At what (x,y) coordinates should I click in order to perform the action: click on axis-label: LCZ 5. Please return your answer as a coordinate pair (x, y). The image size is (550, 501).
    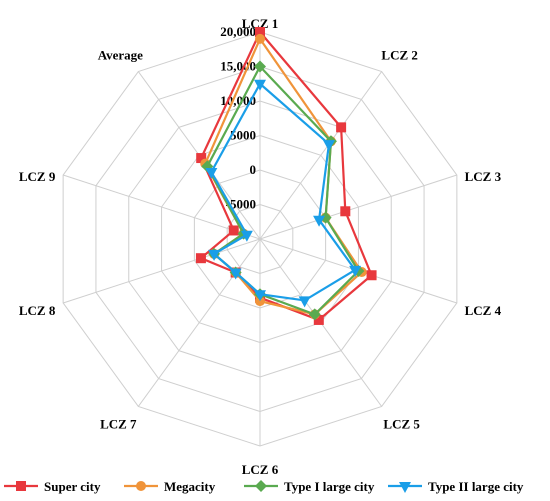
    Looking at the image, I should click on (401, 423).